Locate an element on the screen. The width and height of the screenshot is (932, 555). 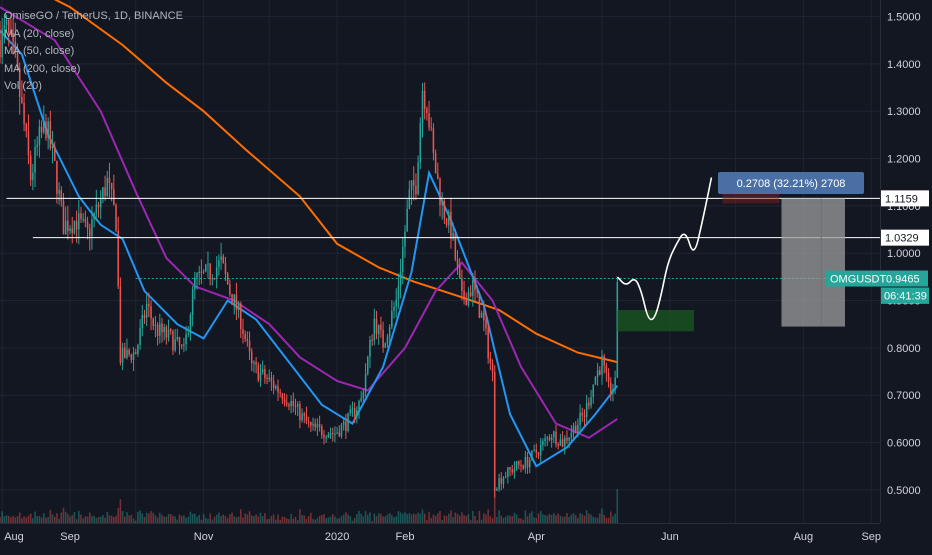
y-tick-label: 1.0000 is located at coordinates (904, 254).